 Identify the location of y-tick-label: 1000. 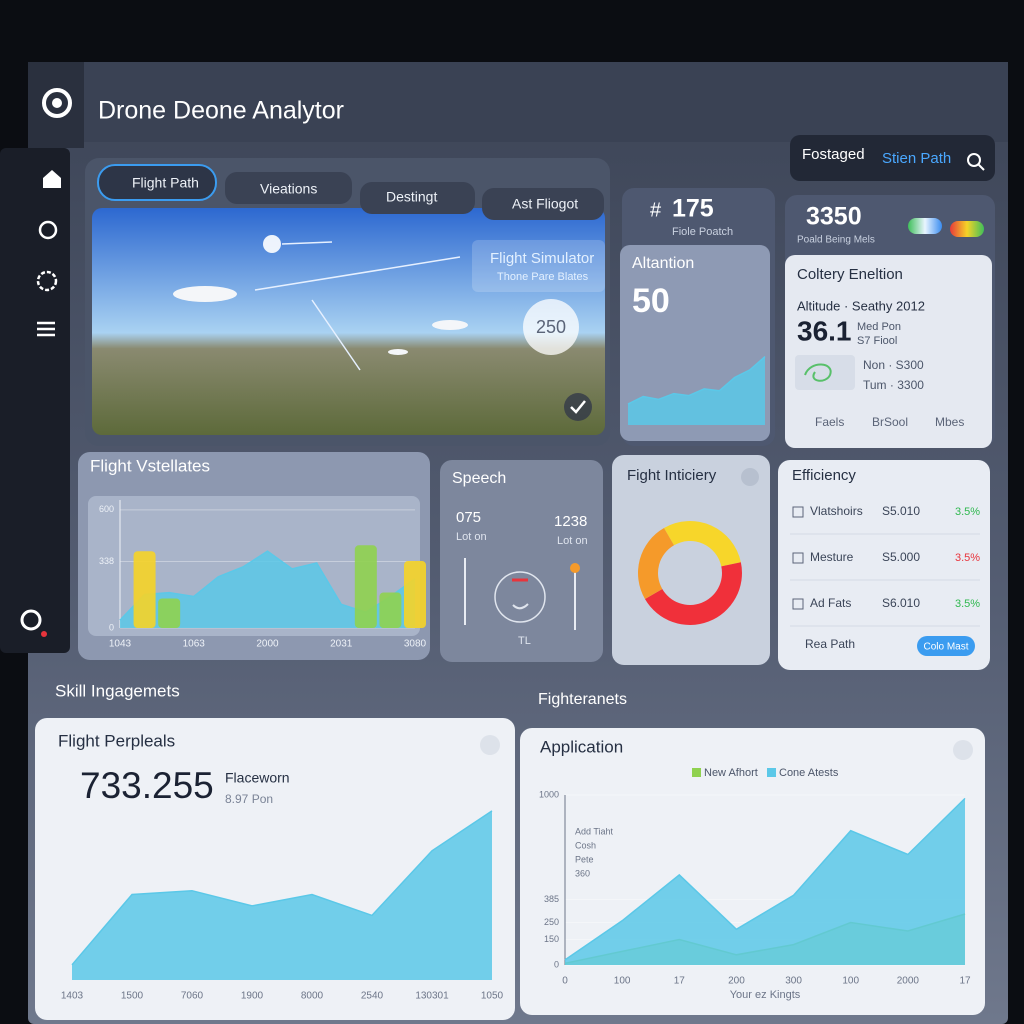
(549, 794).